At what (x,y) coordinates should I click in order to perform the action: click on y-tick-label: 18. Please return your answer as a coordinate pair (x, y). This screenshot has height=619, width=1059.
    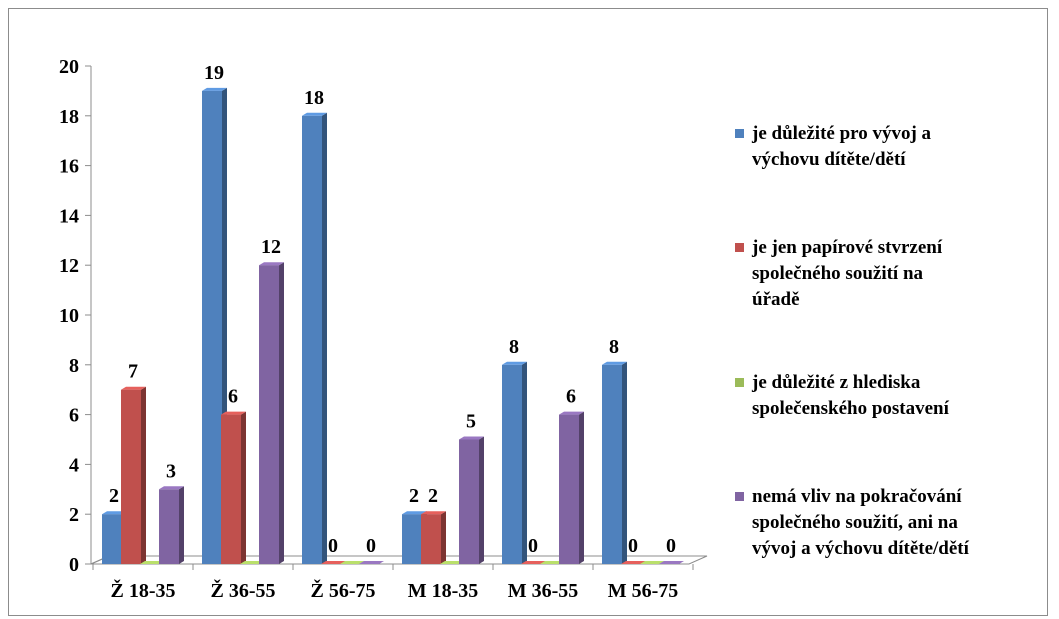
    Looking at the image, I should click on (69, 117).